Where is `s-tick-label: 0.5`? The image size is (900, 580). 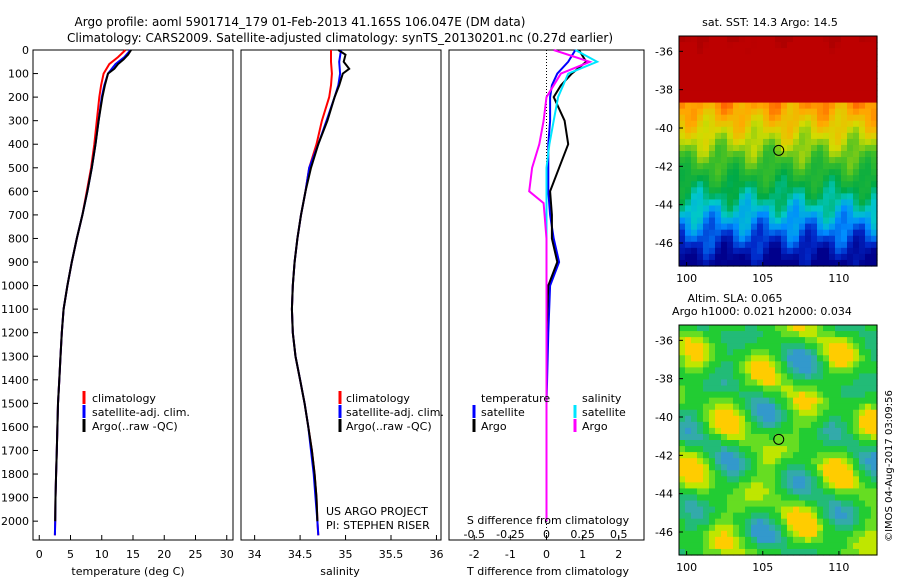
s-tick-label: 0.5 is located at coordinates (619, 534).